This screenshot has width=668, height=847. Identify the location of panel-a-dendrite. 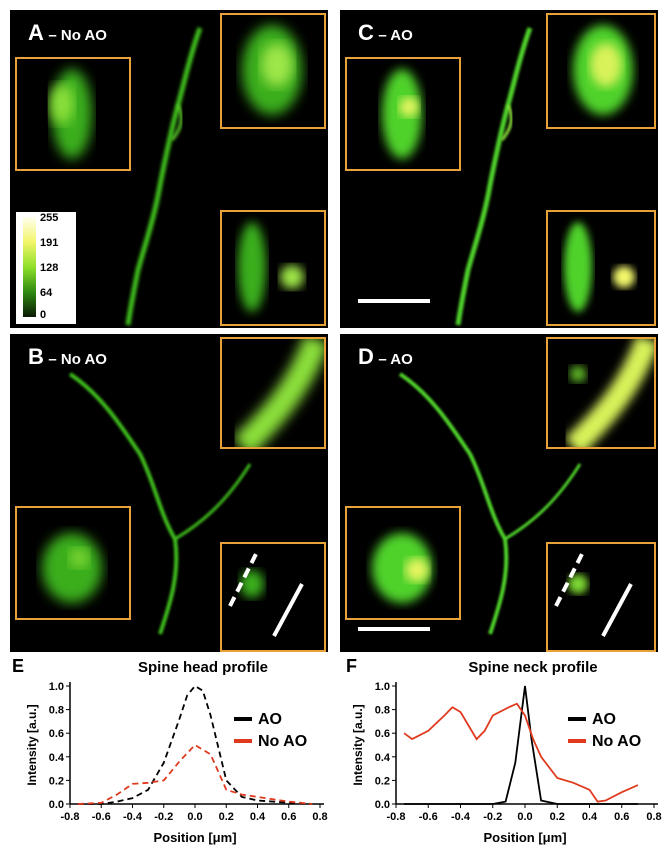
(164, 176).